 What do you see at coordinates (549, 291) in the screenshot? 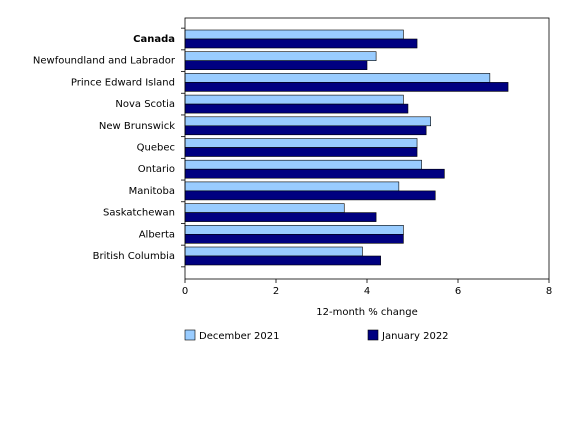
I see `x-tick-label: 8` at bounding box center [549, 291].